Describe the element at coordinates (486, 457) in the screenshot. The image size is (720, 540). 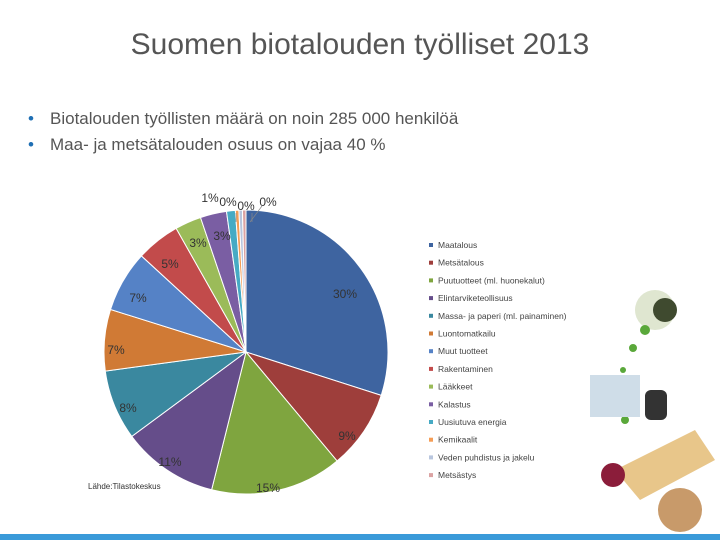
I see `legend-label: Veden puhdistus ja jakelu` at that location.